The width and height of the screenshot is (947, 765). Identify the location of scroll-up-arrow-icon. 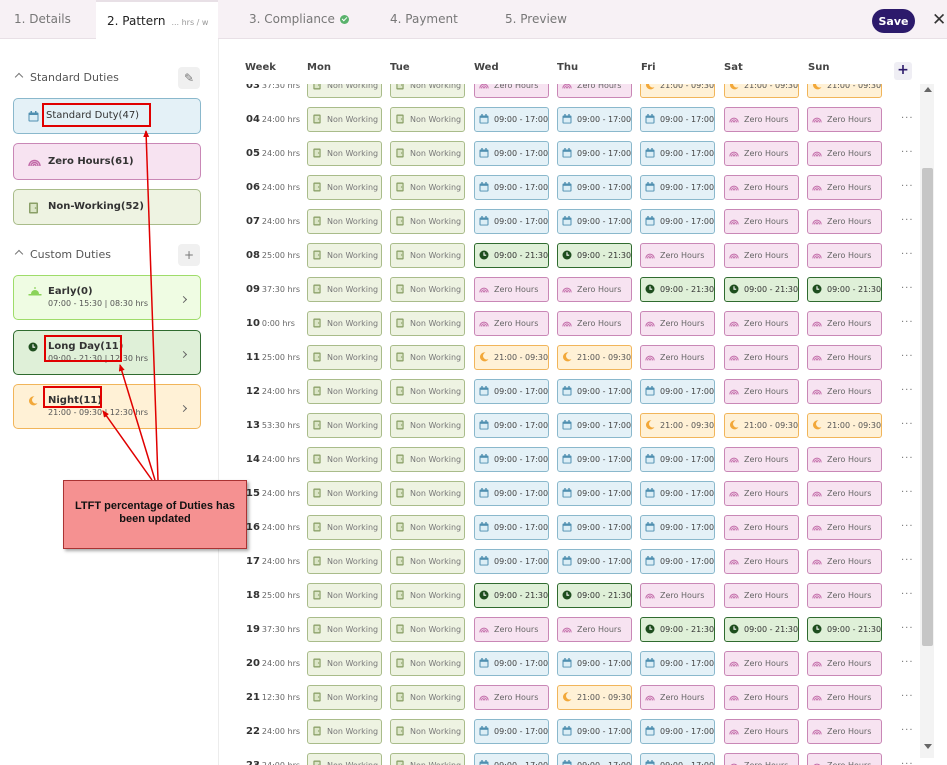
(928, 89).